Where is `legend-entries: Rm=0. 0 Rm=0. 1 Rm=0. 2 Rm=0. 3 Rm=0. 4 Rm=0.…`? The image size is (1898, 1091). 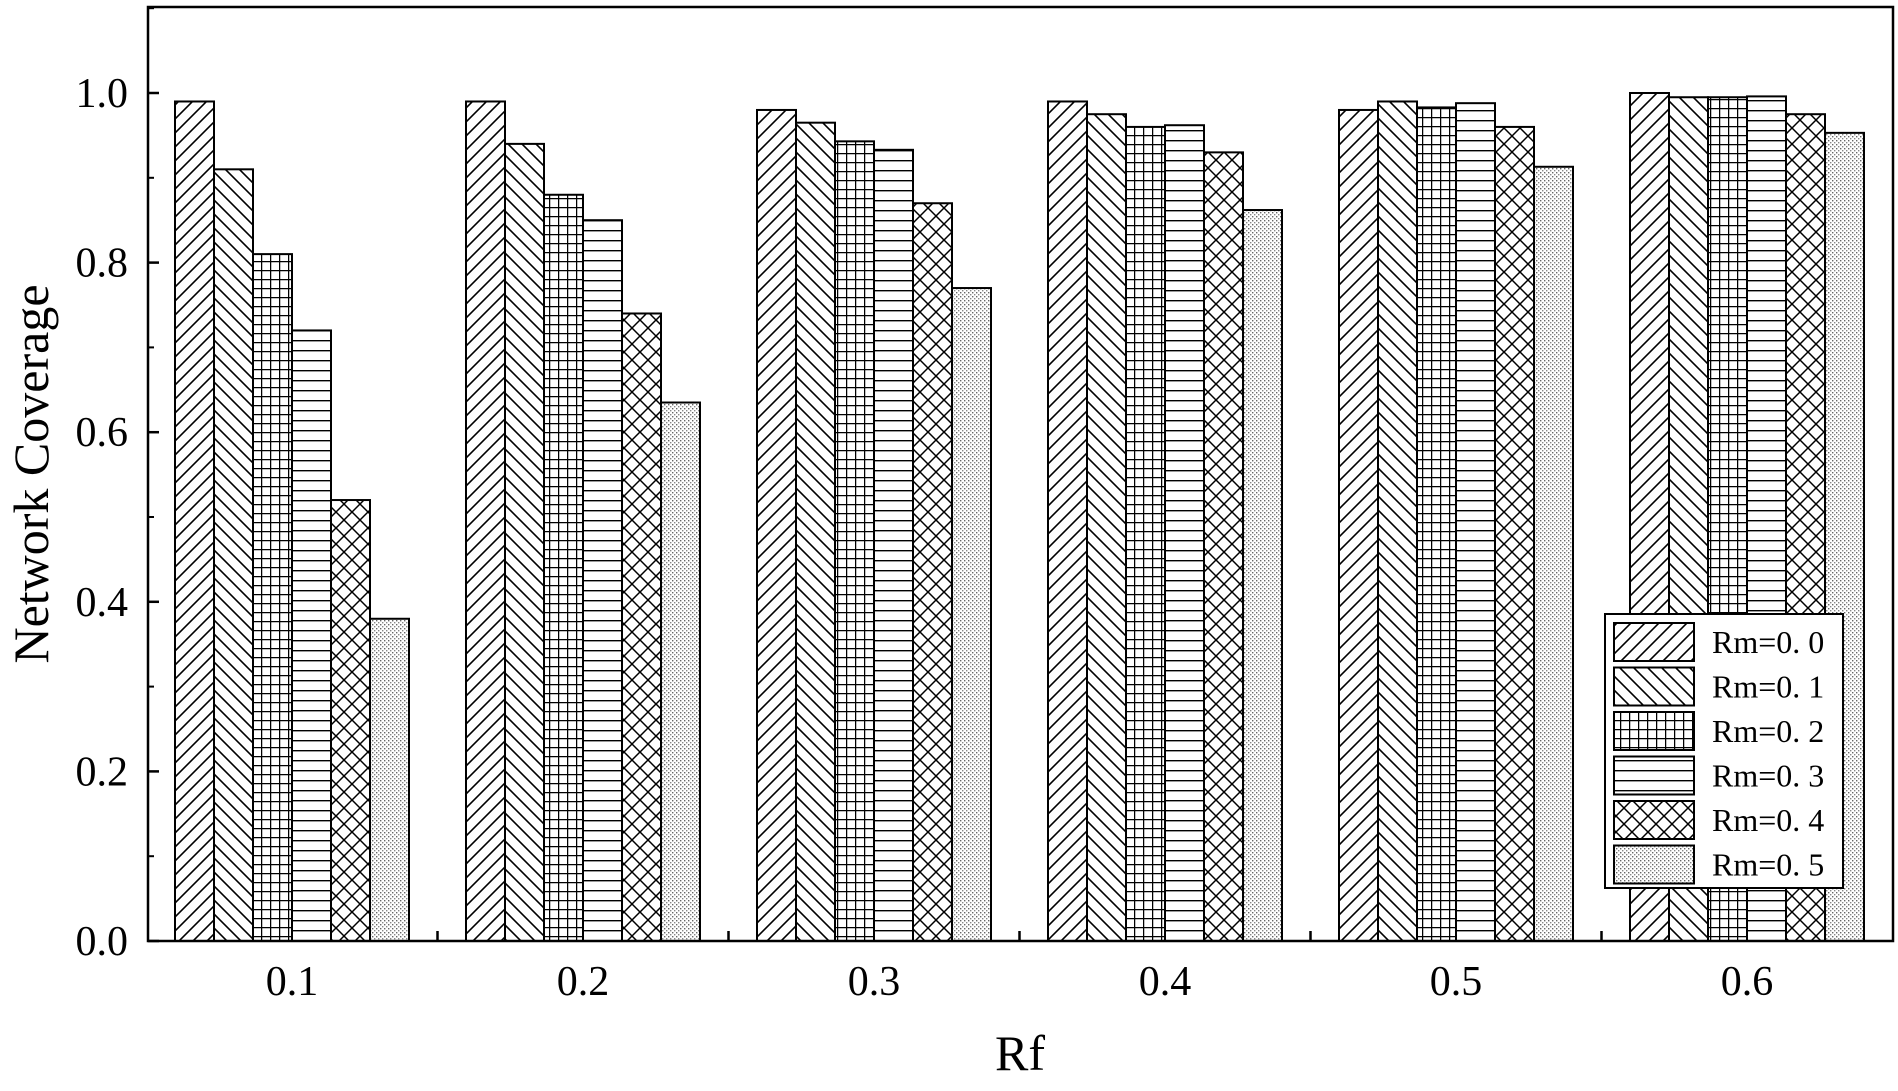 legend-entries: Rm=0. 0 Rm=0. 1 Rm=0. 2 Rm=0. 3 Rm=0. 4 Rm=0.… is located at coordinates (1718, 753).